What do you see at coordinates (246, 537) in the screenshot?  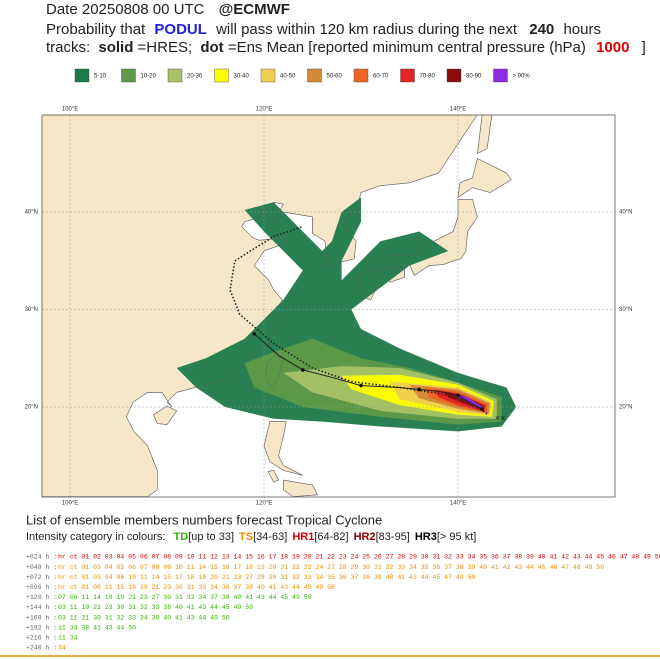 I see `category-name: TS` at bounding box center [246, 537].